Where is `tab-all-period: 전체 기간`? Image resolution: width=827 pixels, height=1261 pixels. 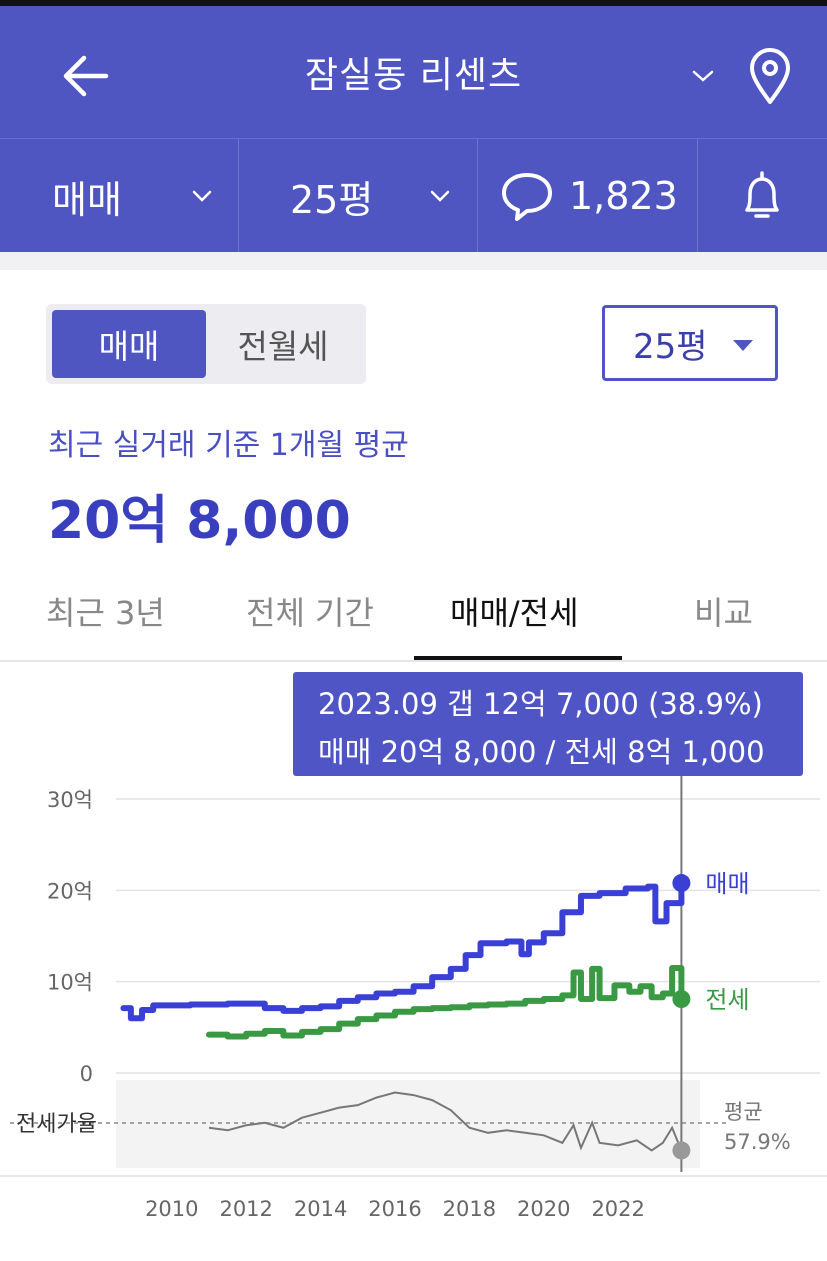
tab-all-period: 전체 기간 is located at coordinates (310, 613).